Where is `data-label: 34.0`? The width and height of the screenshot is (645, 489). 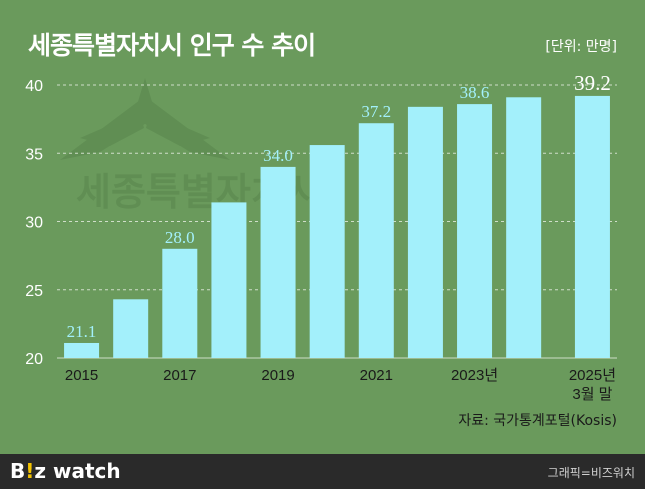
data-label: 34.0 is located at coordinates (278, 155).